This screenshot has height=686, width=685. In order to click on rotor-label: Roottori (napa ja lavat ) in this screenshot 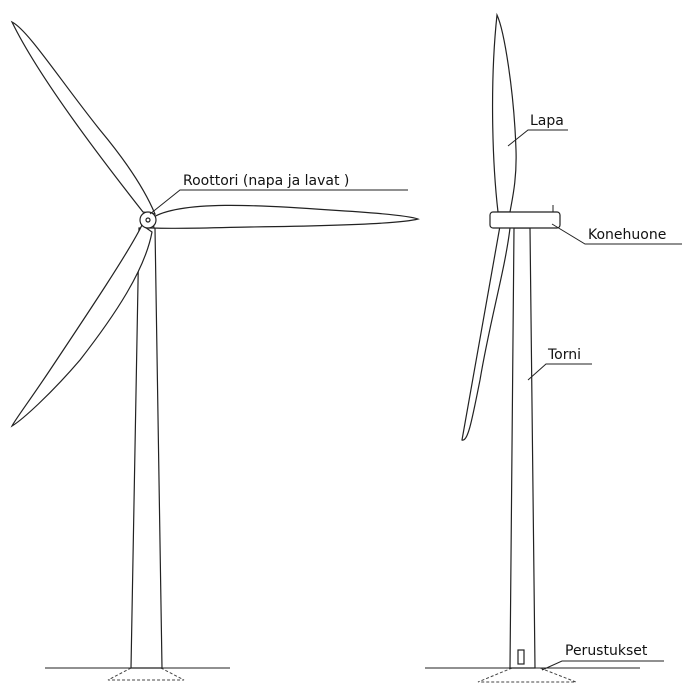, I will do `click(266, 181)`.